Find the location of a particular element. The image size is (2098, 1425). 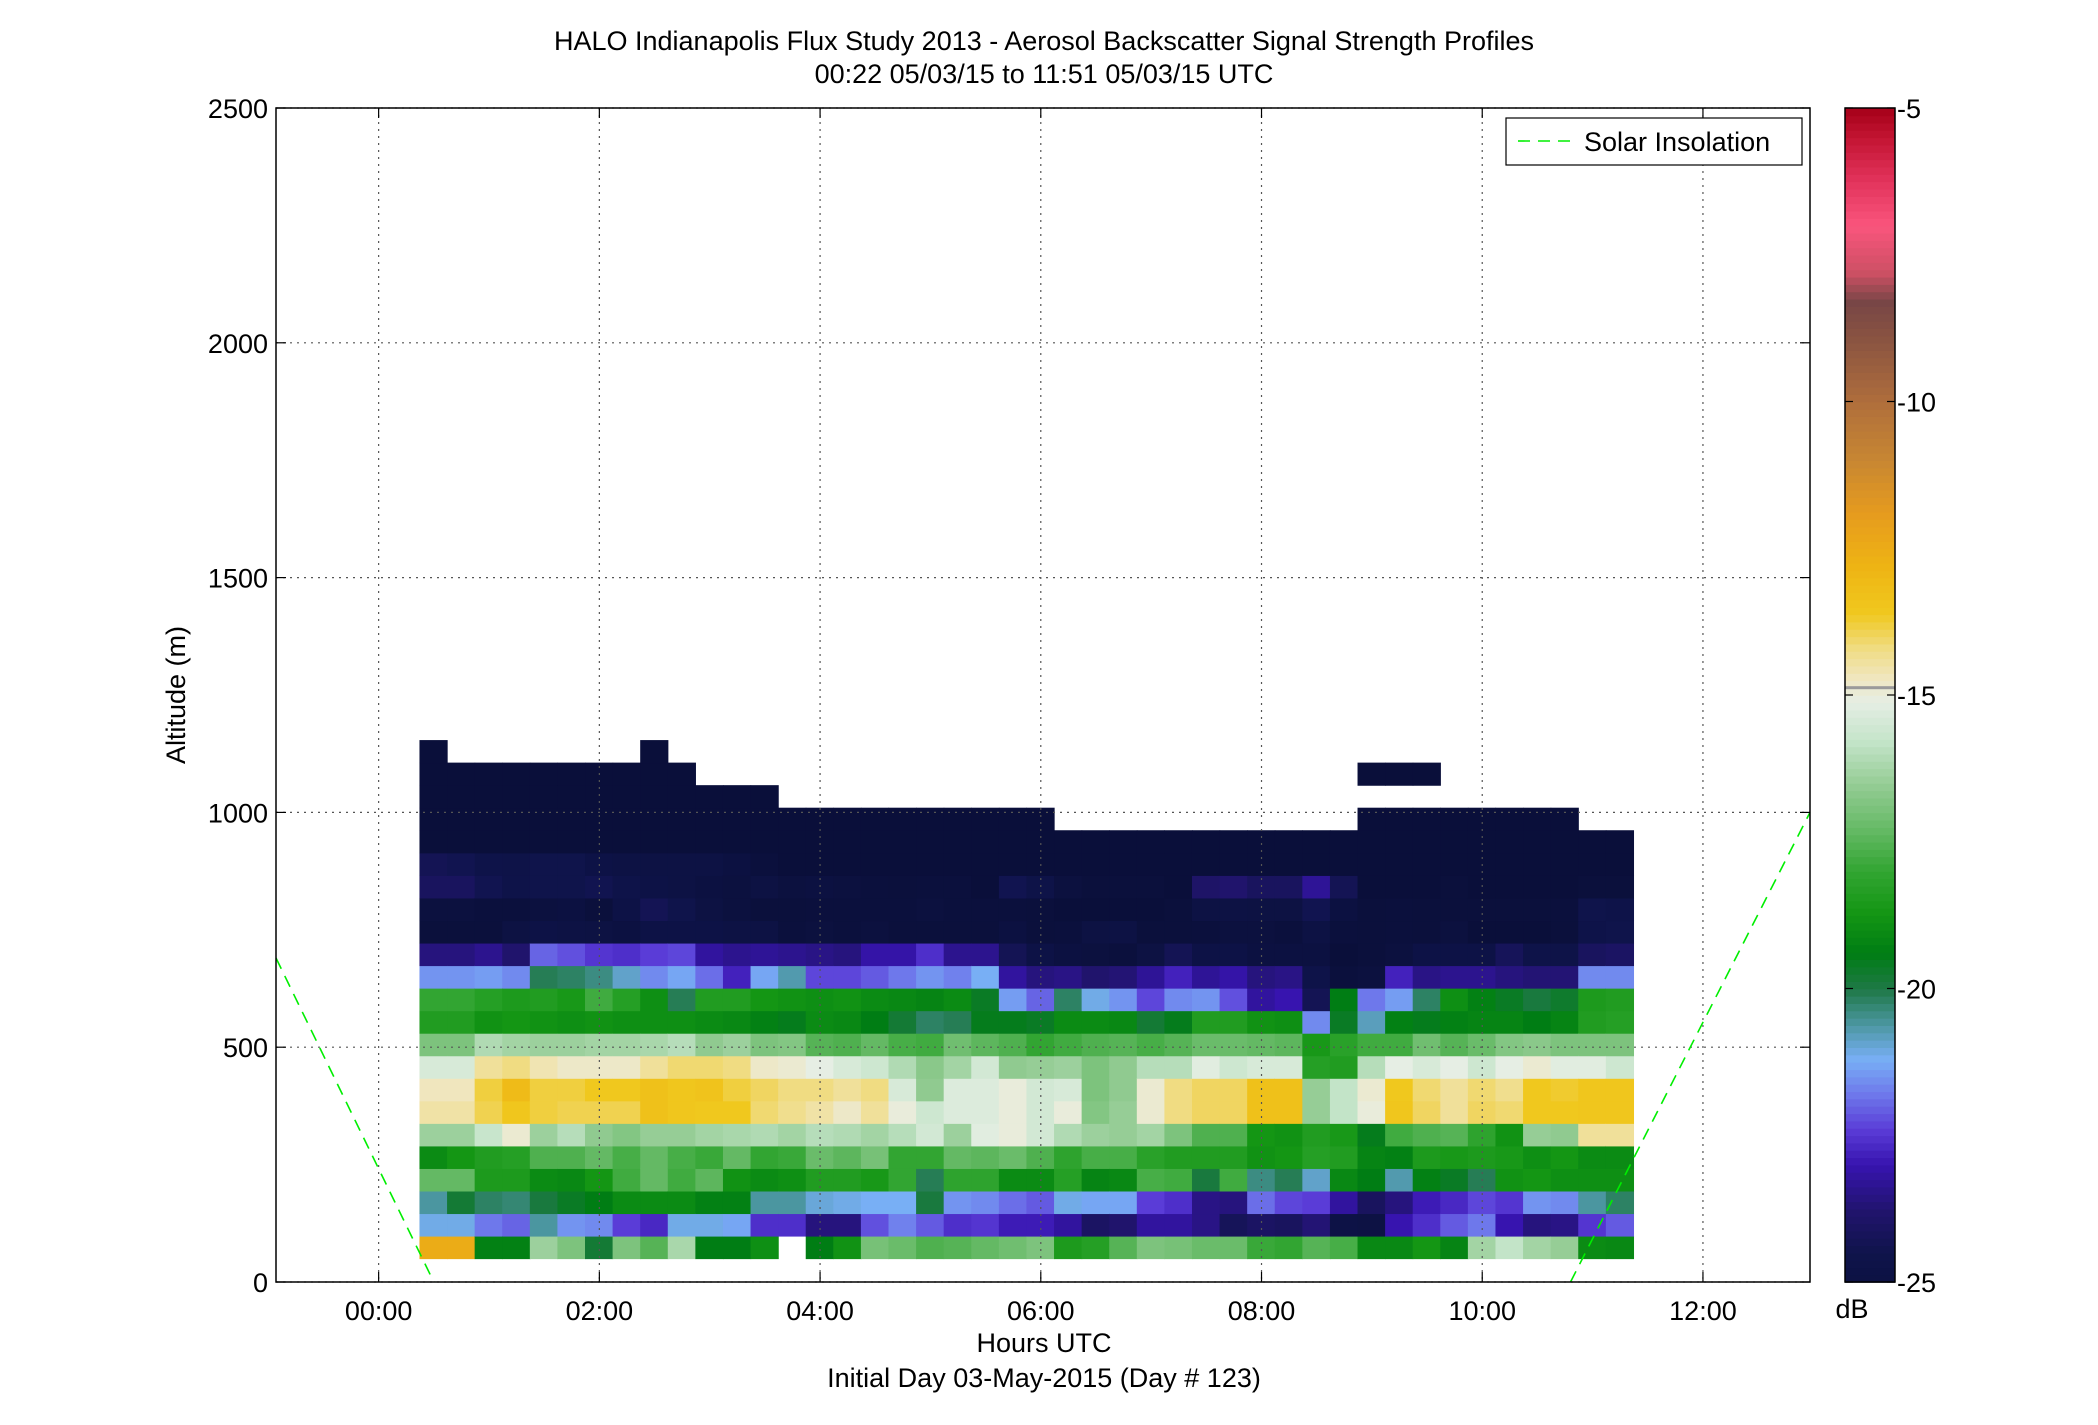

x-tick-label: 10:00 is located at coordinates (1482, 1311).